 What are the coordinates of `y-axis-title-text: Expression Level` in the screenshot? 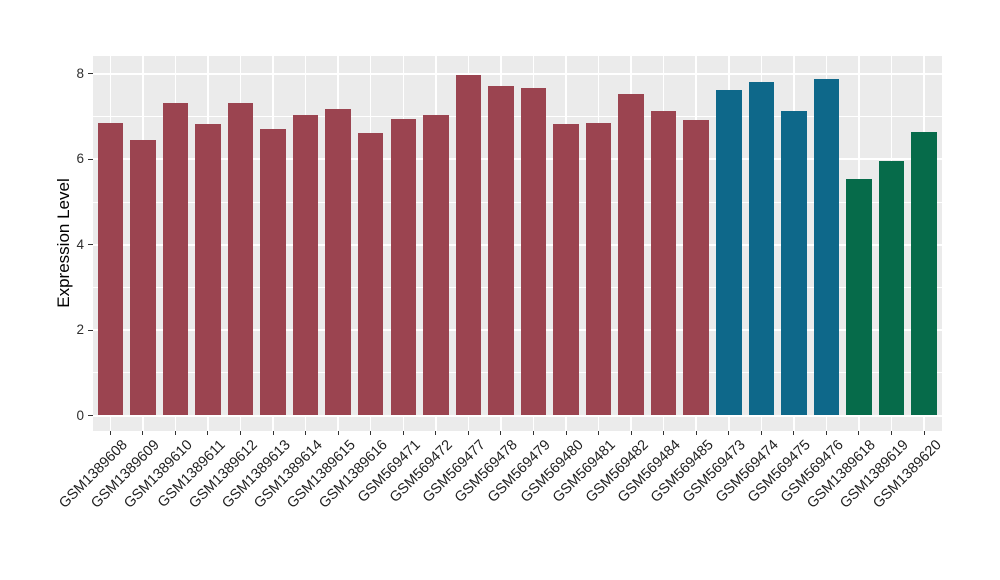 It's located at (63, 243).